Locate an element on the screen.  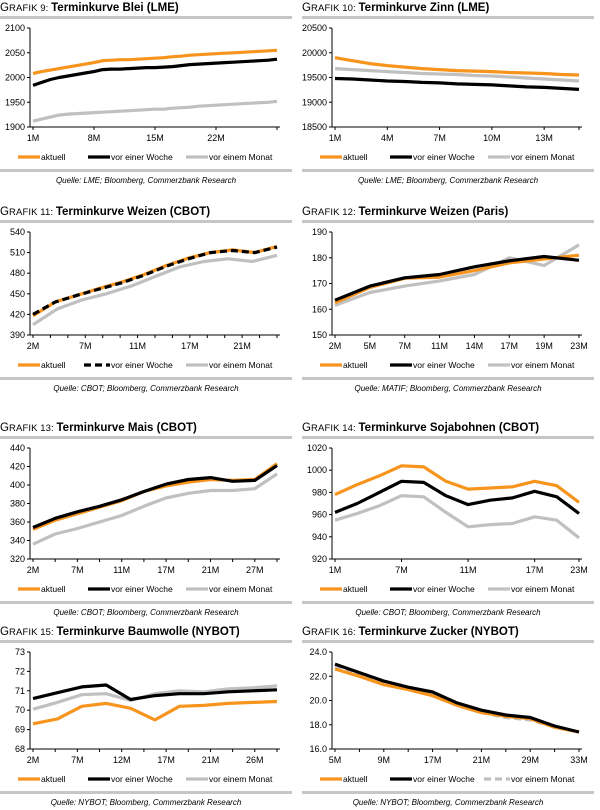
y-tick-label: 1950 is located at coordinates (15, 102).